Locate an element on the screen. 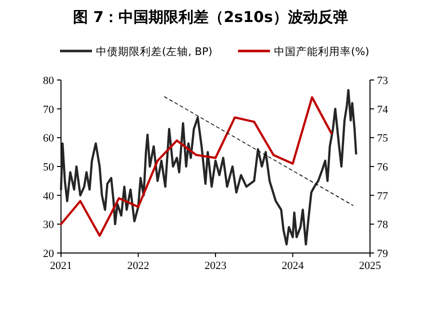 This screenshot has height=320, width=421. legend-label: 中债期限利差(左轴, BP) is located at coordinates (154, 51).